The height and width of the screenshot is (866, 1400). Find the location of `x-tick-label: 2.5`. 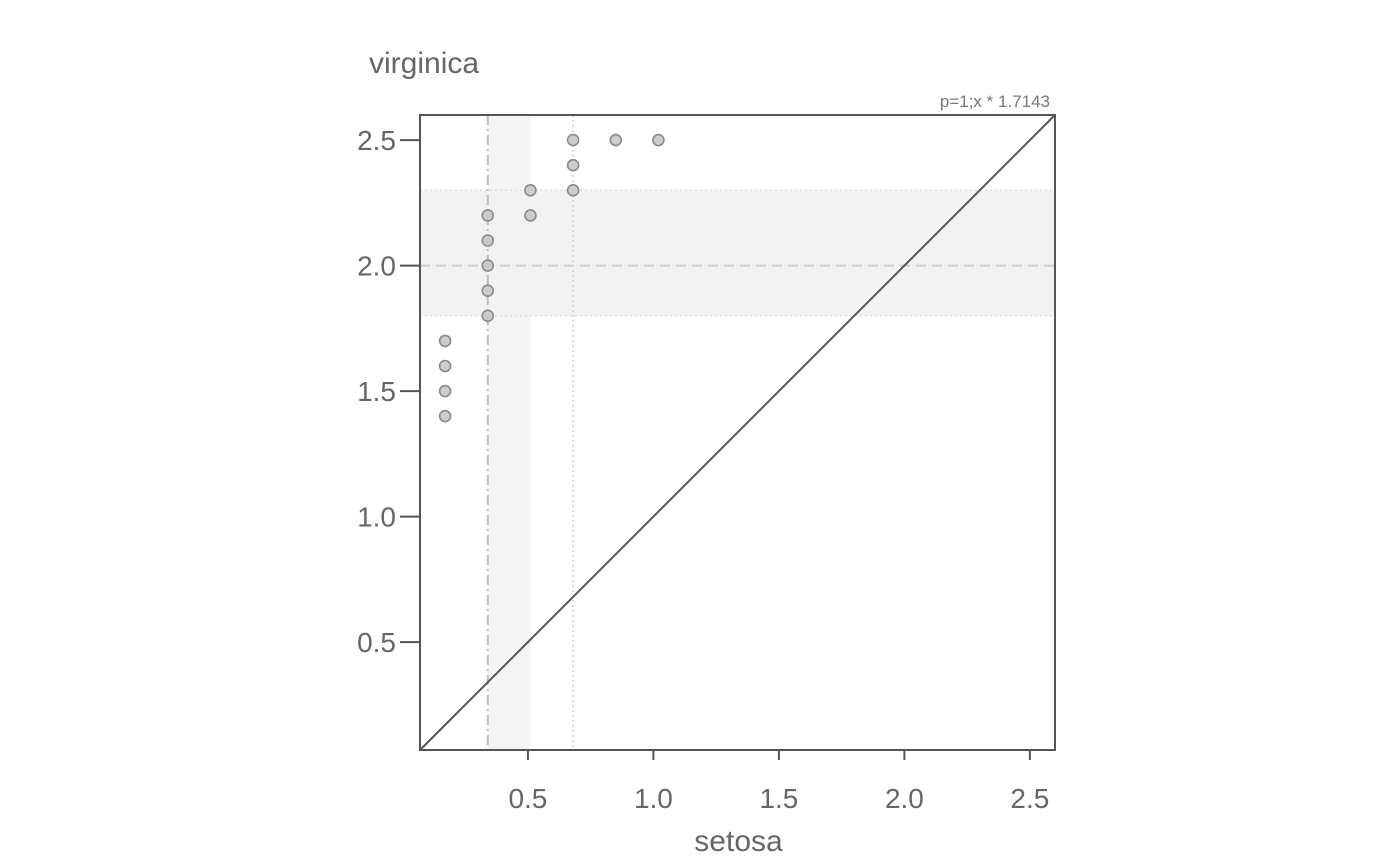

x-tick-label: 2.5 is located at coordinates (1029, 798).